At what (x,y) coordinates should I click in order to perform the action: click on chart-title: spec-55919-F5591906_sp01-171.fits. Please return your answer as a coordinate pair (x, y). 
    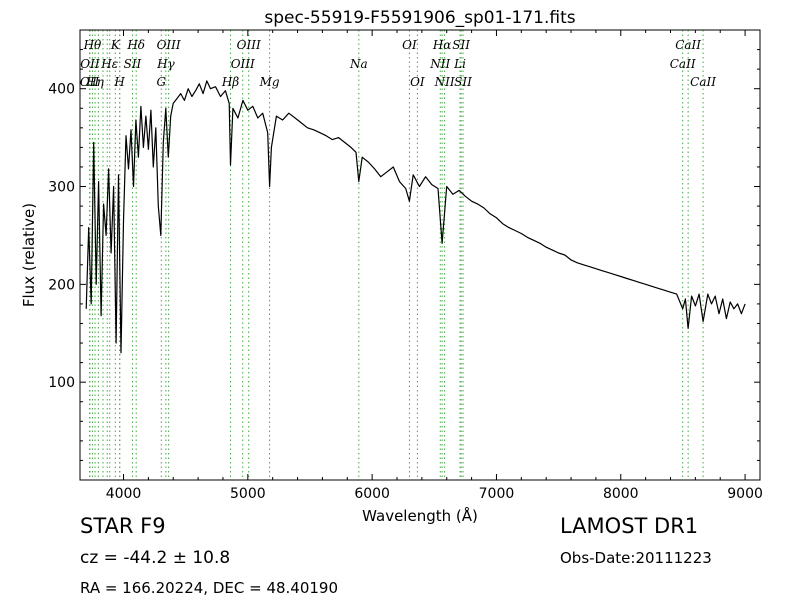
    Looking at the image, I should click on (419, 18).